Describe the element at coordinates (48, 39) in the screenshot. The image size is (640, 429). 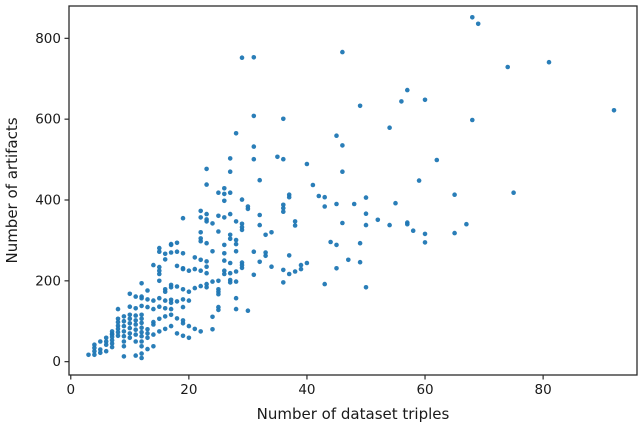
I see `y-tick-label: 800` at that location.